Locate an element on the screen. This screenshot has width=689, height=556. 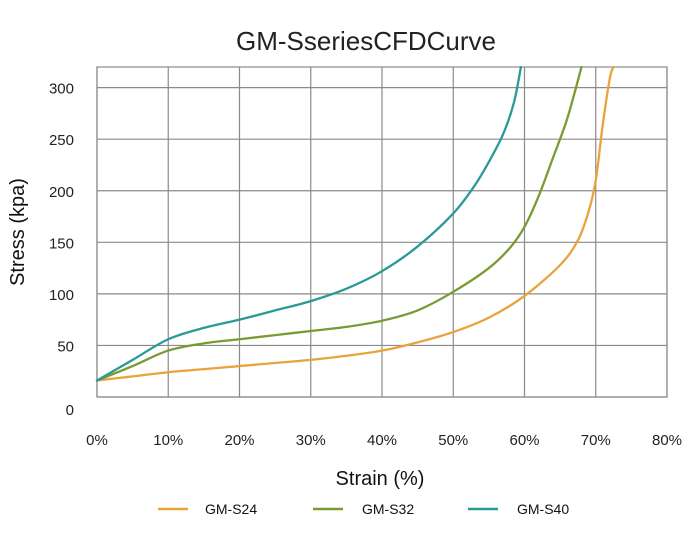
legend: GM-S24 GM-S32 GM-S40 is located at coordinates (363, 509).